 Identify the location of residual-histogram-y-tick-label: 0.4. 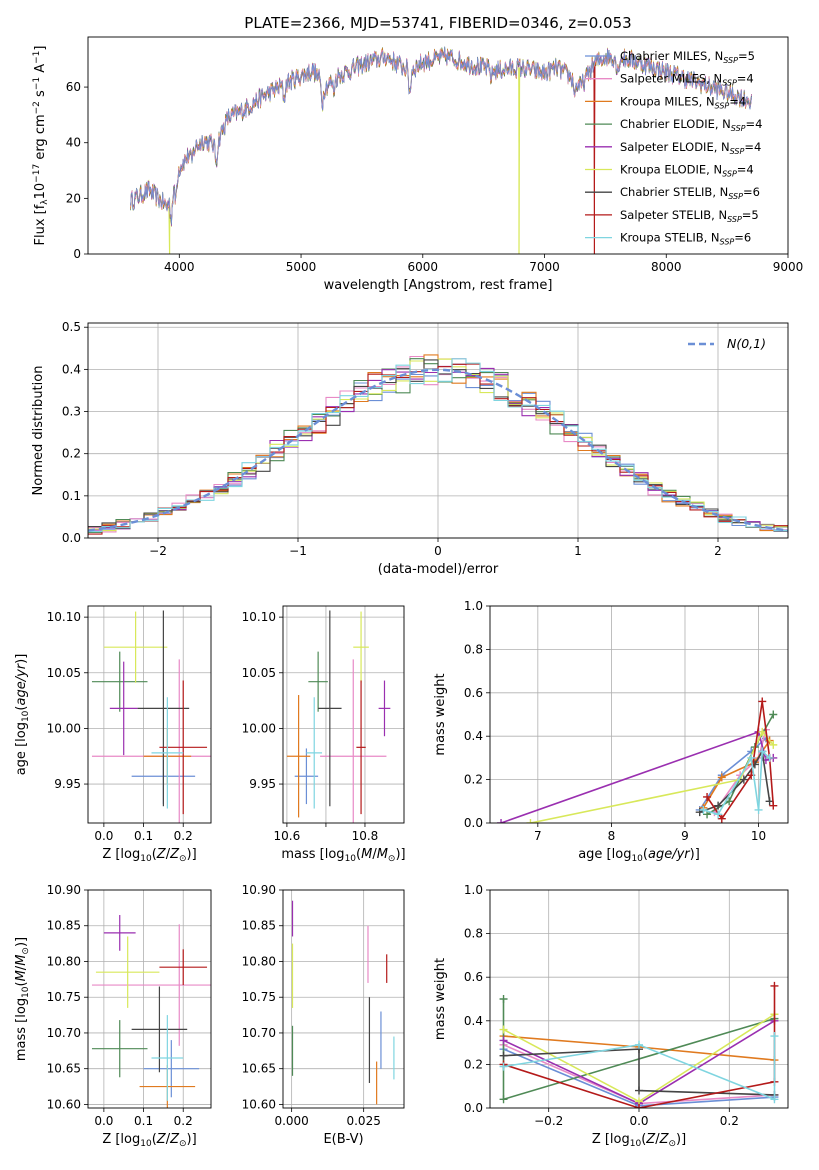
(71, 369).